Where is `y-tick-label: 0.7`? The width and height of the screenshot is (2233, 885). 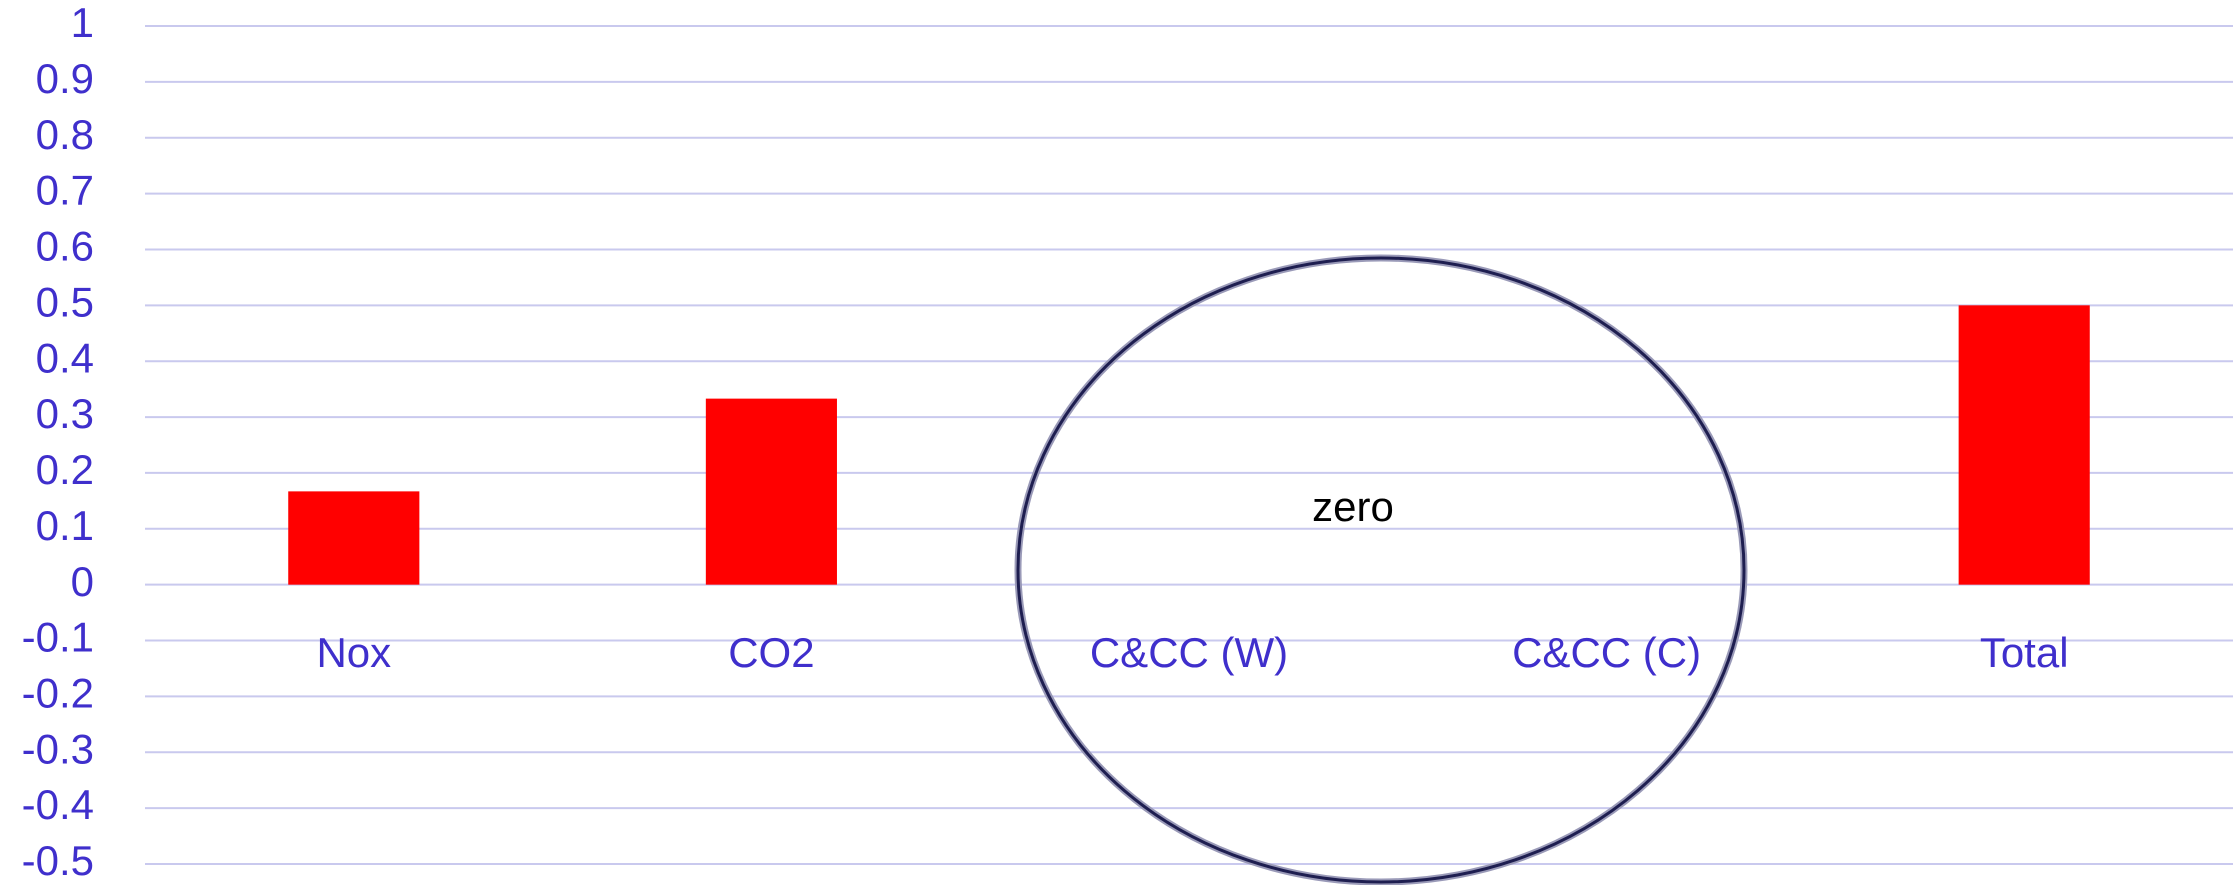
y-tick-label: 0.7 is located at coordinates (65, 190).